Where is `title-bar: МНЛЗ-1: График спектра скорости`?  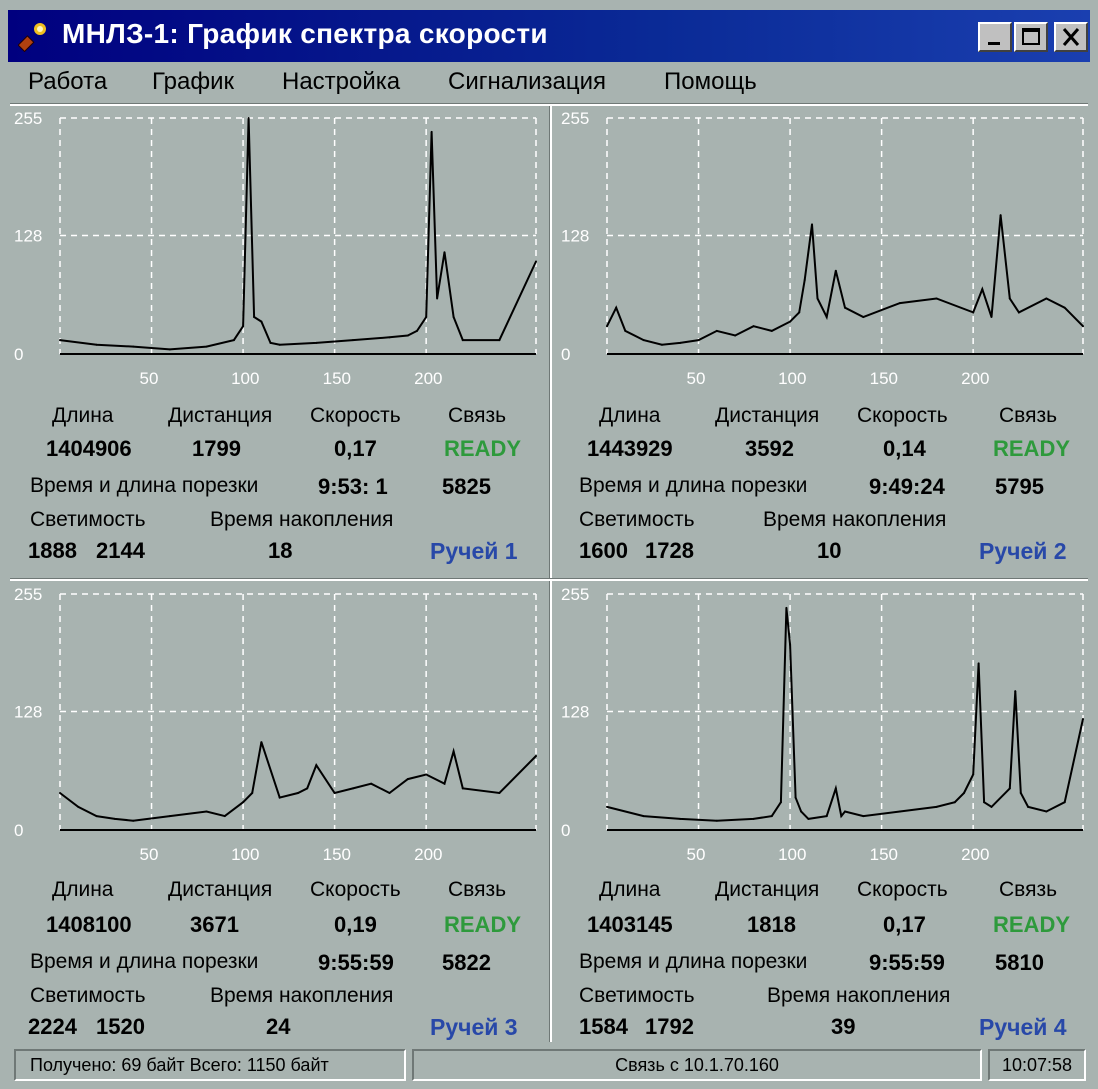
title-bar: МНЛЗ-1: График спектра скорости is located at coordinates (549, 36).